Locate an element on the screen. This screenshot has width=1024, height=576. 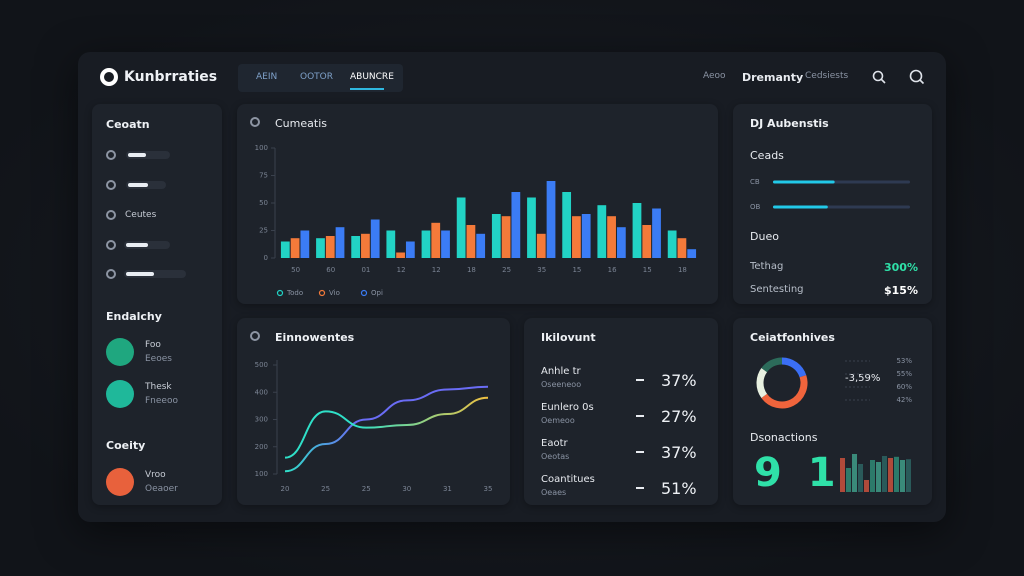
logo: Kunbrraties is located at coordinates (171, 77).